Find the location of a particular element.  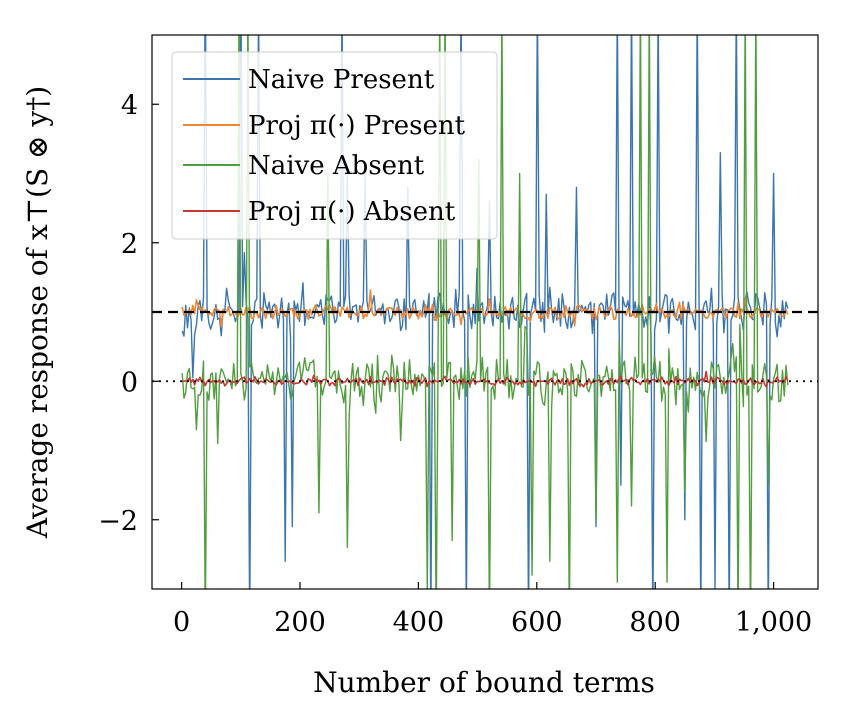

y-tick-label: 4 is located at coordinates (129, 105).